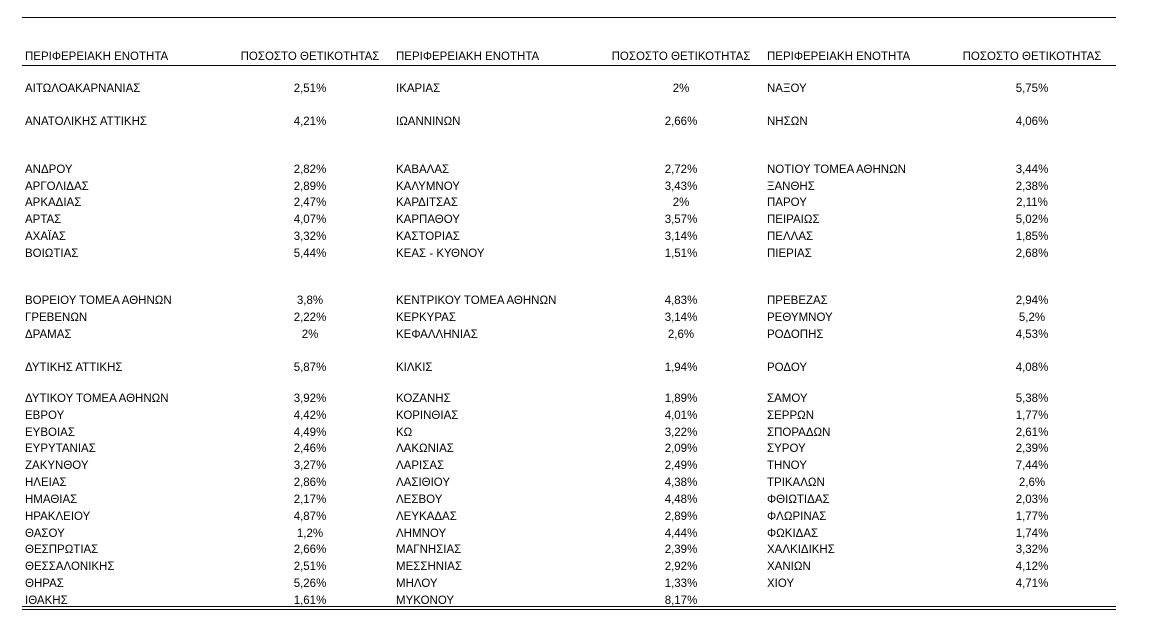 The width and height of the screenshot is (1174, 622). I want to click on regional-unit: ΚΑΣΤΟΡΙΑΣ, so click(428, 237).